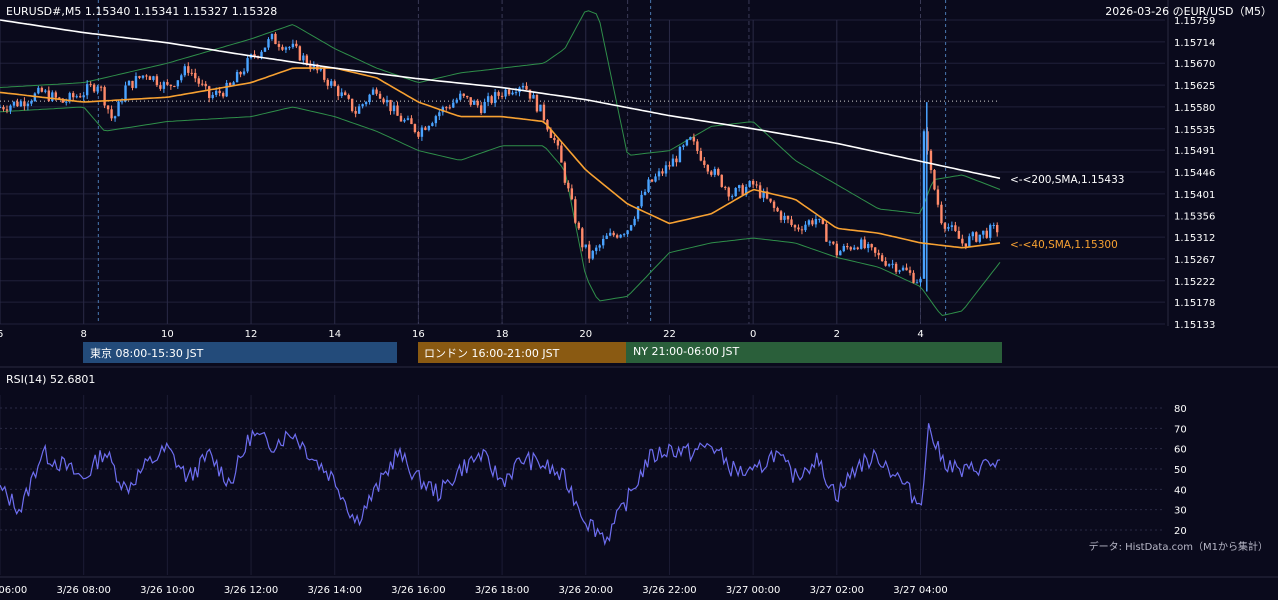 This screenshot has height=600, width=1278. Describe the element at coordinates (753, 334) in the screenshot. I see `time-tick-label: 0` at that location.